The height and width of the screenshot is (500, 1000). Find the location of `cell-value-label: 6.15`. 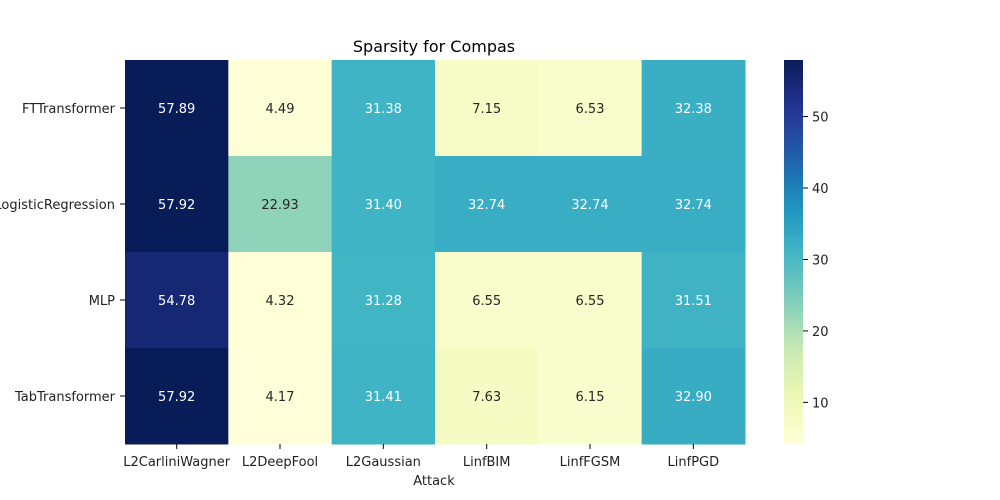

cell-value-label: 6.15 is located at coordinates (590, 397).